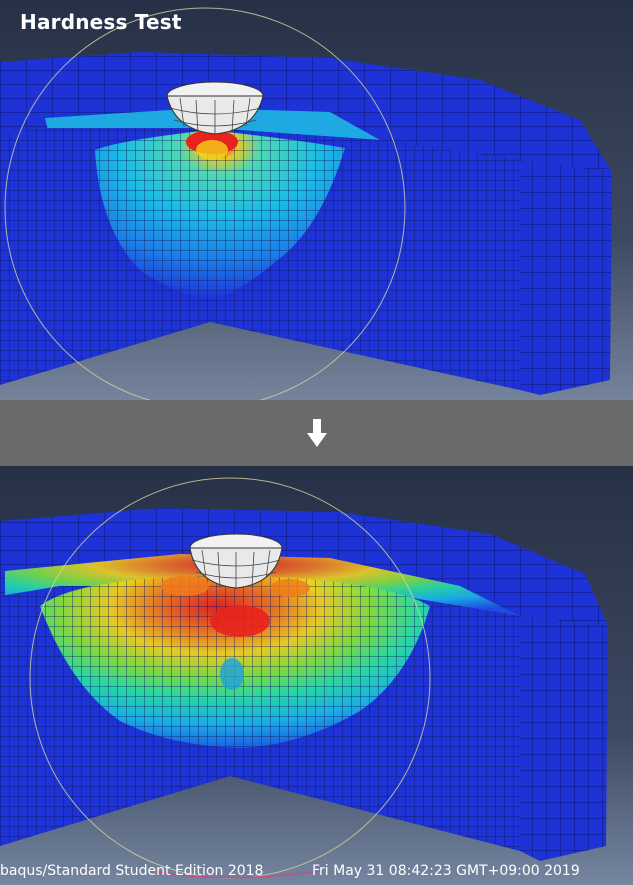  I want to click on transition-divider, so click(316, 433).